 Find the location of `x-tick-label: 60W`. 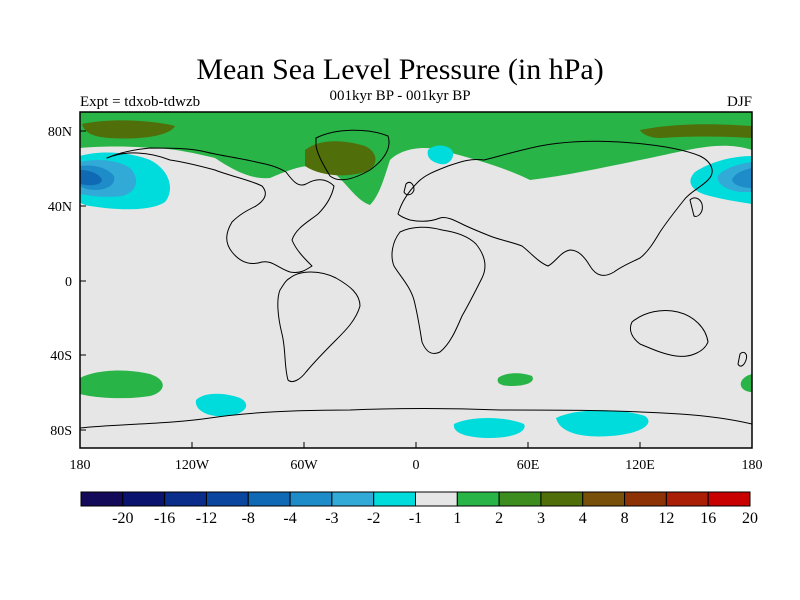

x-tick-label: 60W is located at coordinates (304, 465).